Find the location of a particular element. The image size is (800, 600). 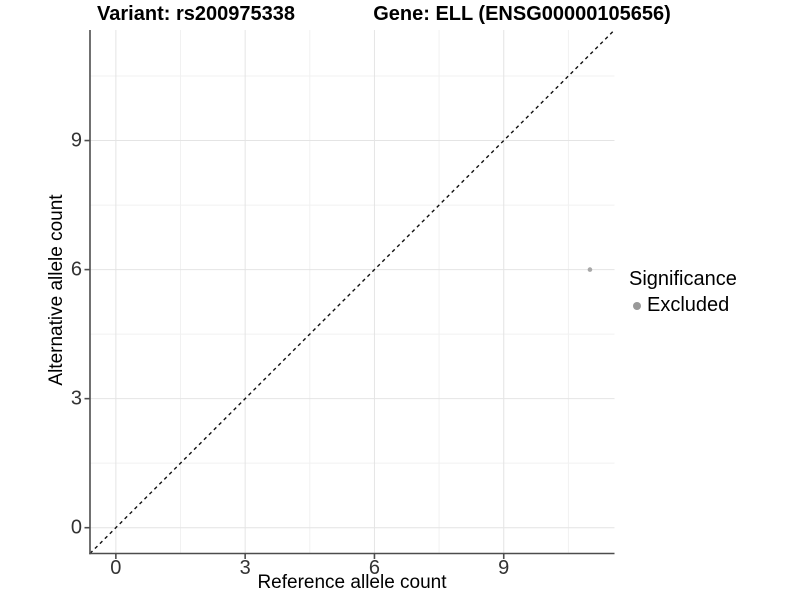

legend-marker-circle-icon is located at coordinates (637, 305).